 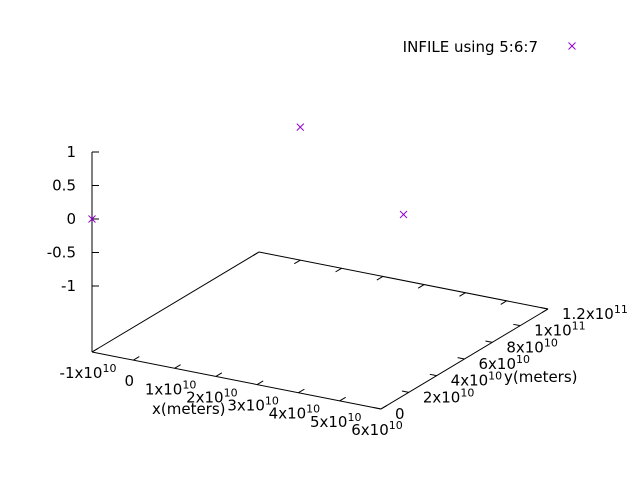 I want to click on y-tick-label: 0, so click(x=400, y=414).